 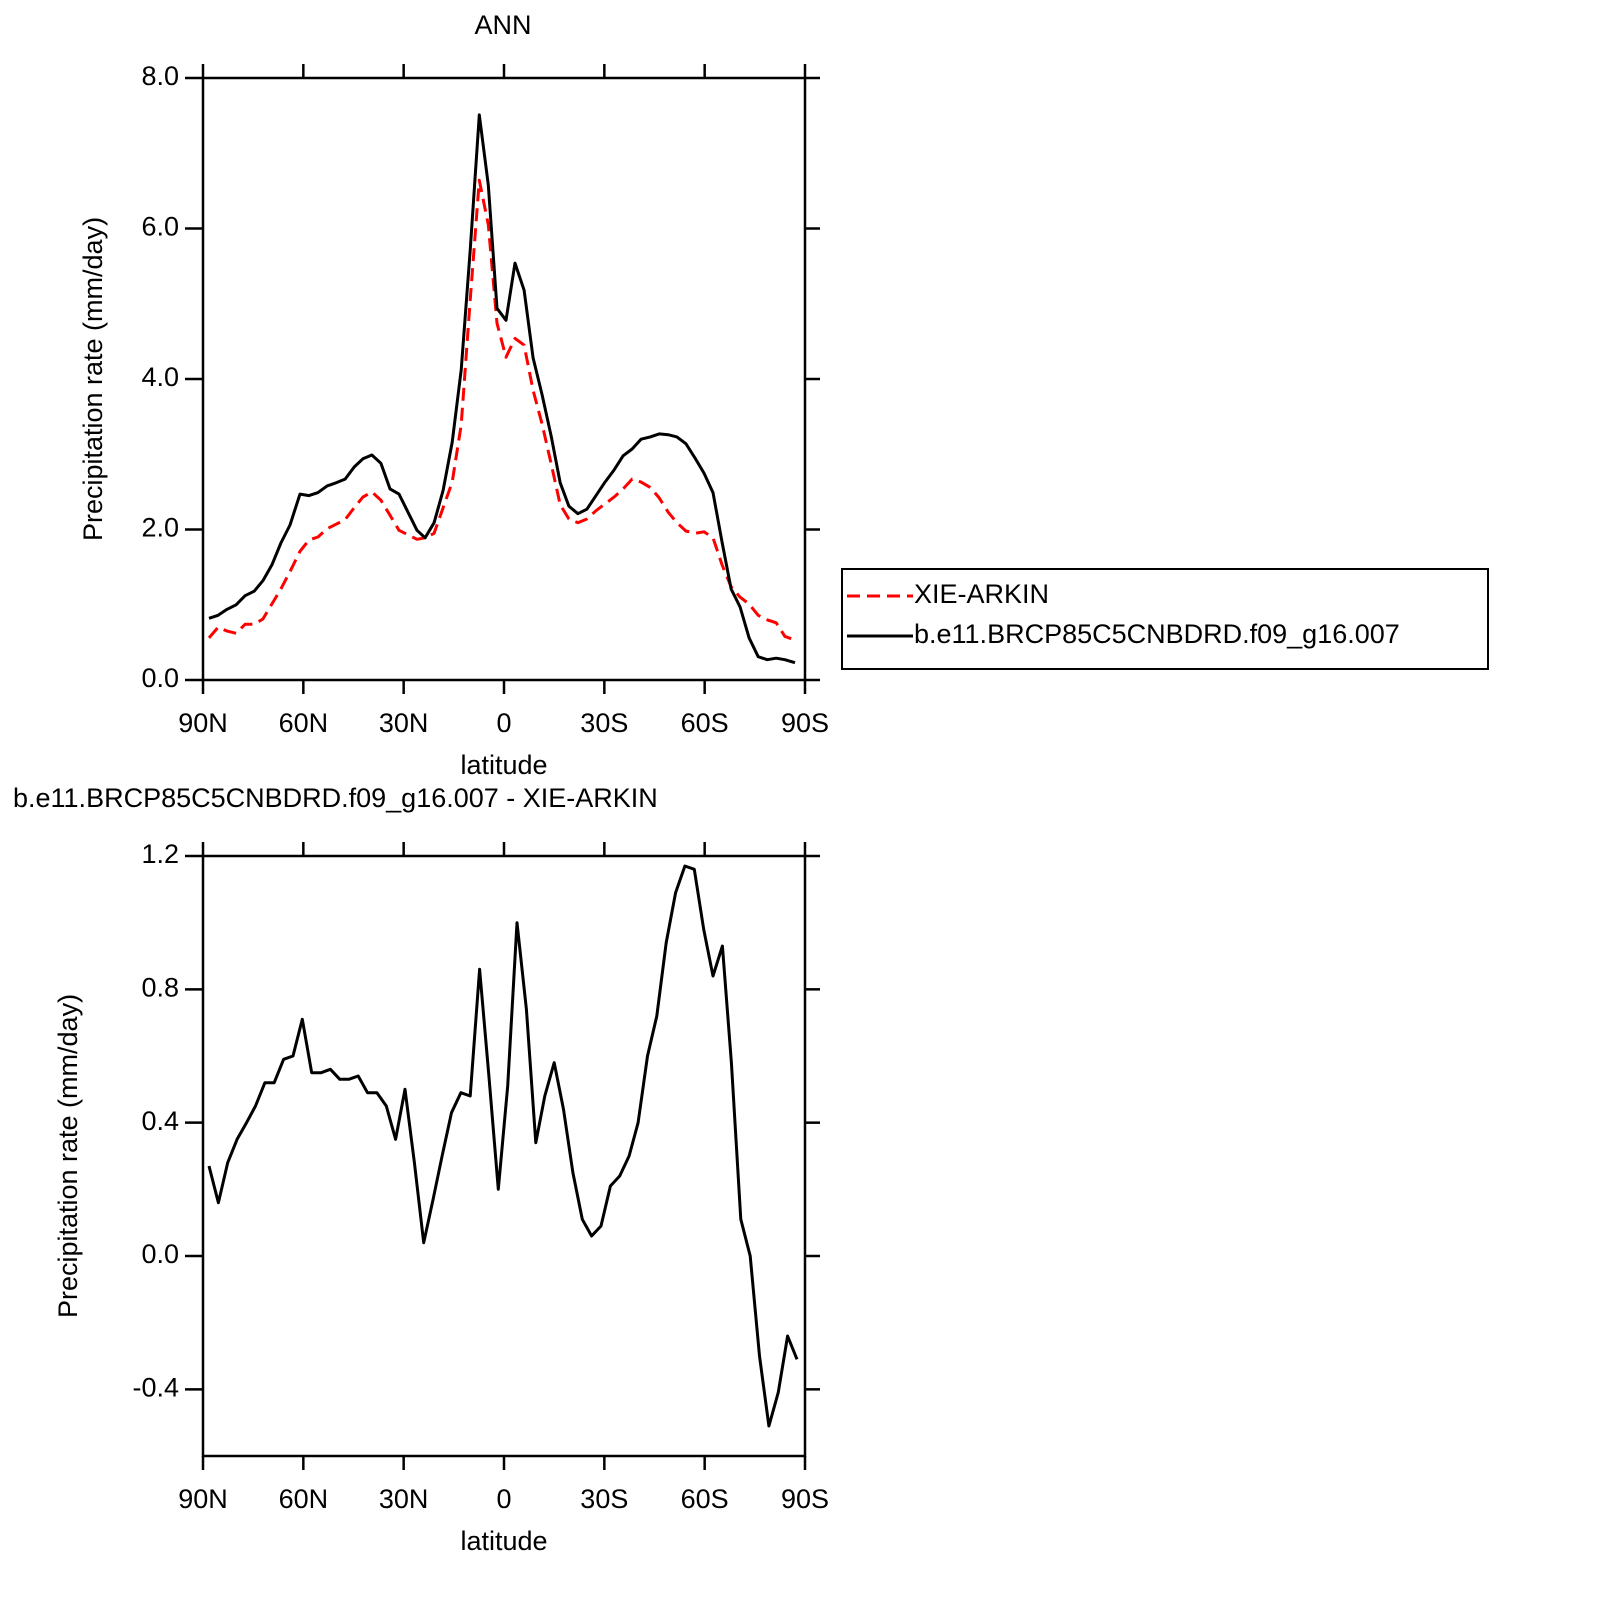 What do you see at coordinates (160, 1121) in the screenshot?
I see `y-tick-label: 0.4` at bounding box center [160, 1121].